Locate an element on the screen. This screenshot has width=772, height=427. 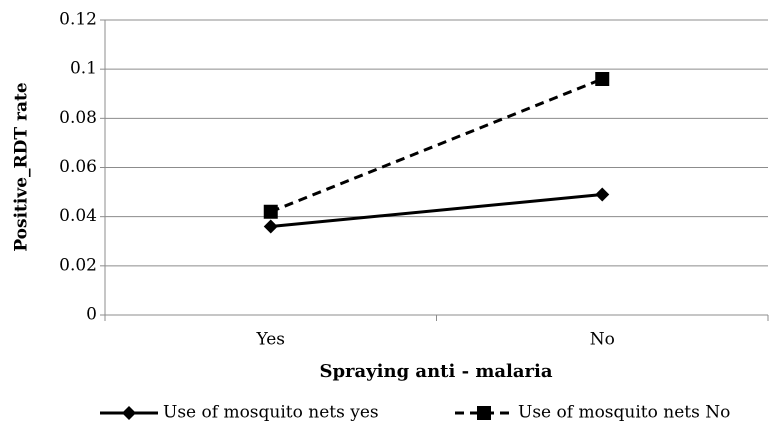
y-tick-label: 0.04 is located at coordinates (78, 216).